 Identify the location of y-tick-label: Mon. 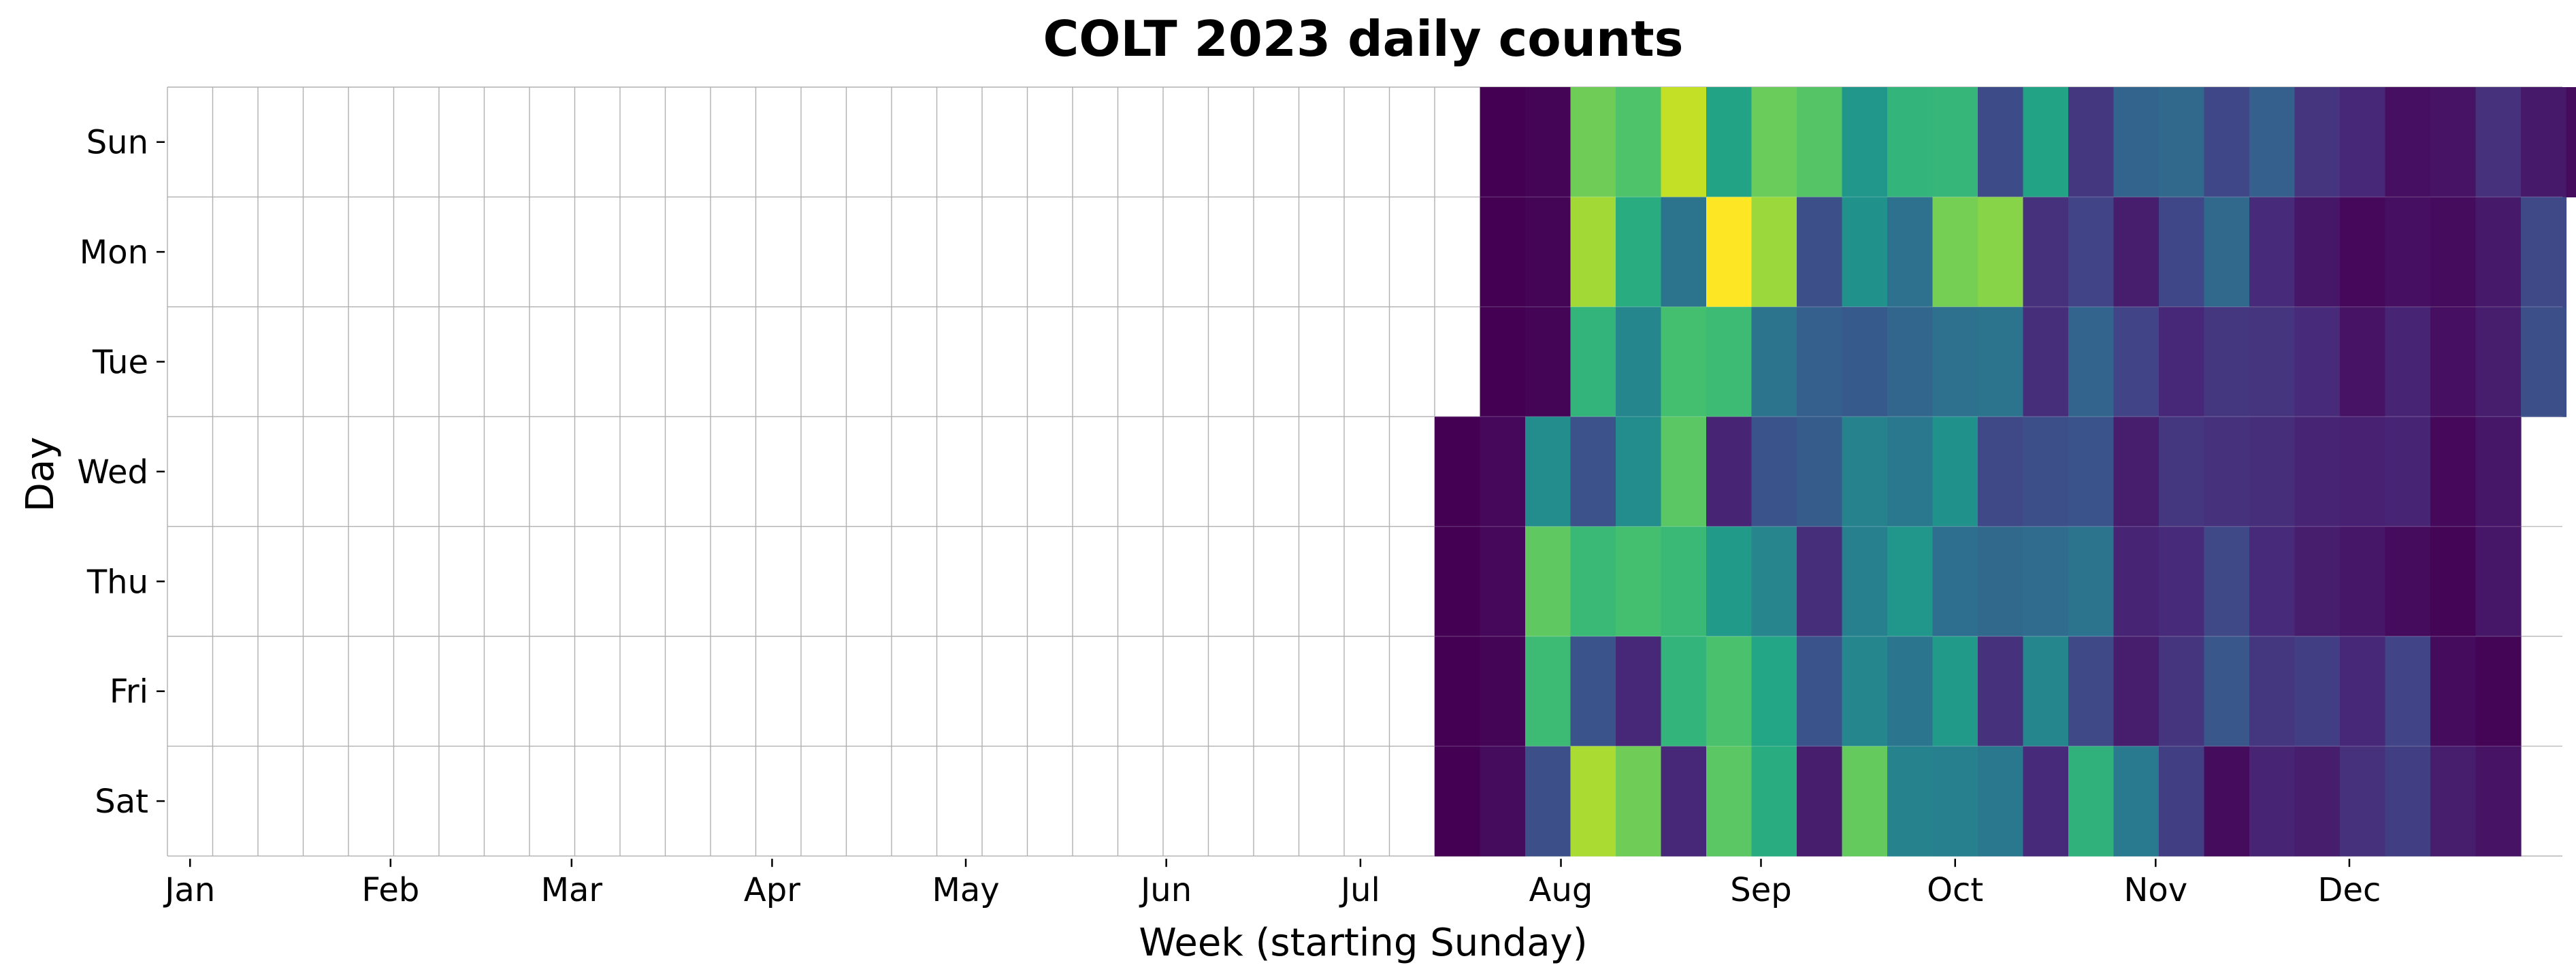
(114, 252).